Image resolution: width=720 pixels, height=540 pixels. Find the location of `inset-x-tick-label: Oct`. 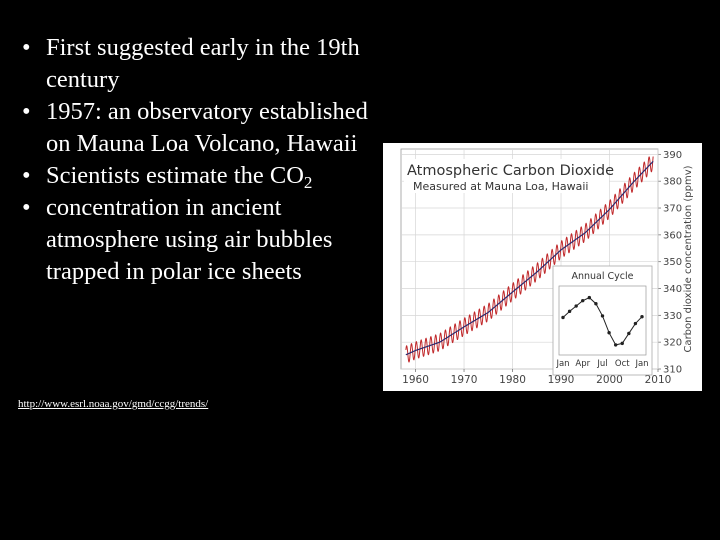

inset-x-tick-label: Oct is located at coordinates (622, 364).